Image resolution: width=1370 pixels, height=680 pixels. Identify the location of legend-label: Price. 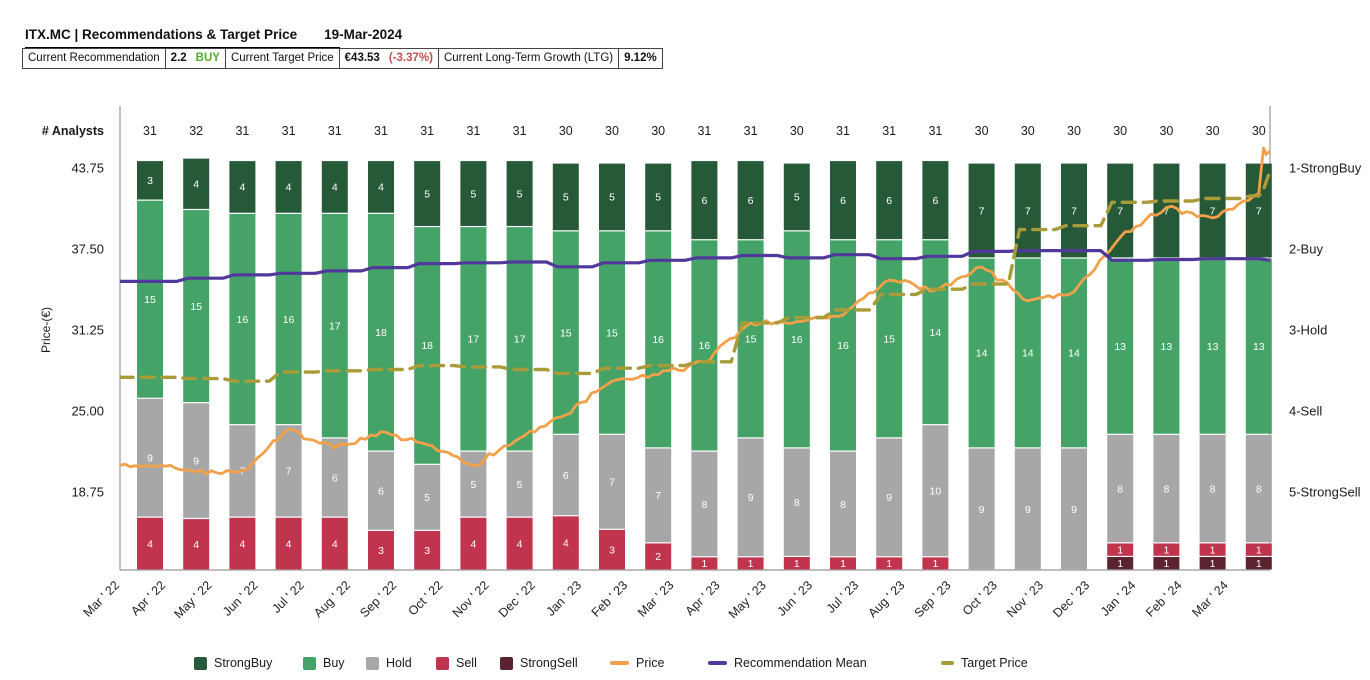
(650, 663).